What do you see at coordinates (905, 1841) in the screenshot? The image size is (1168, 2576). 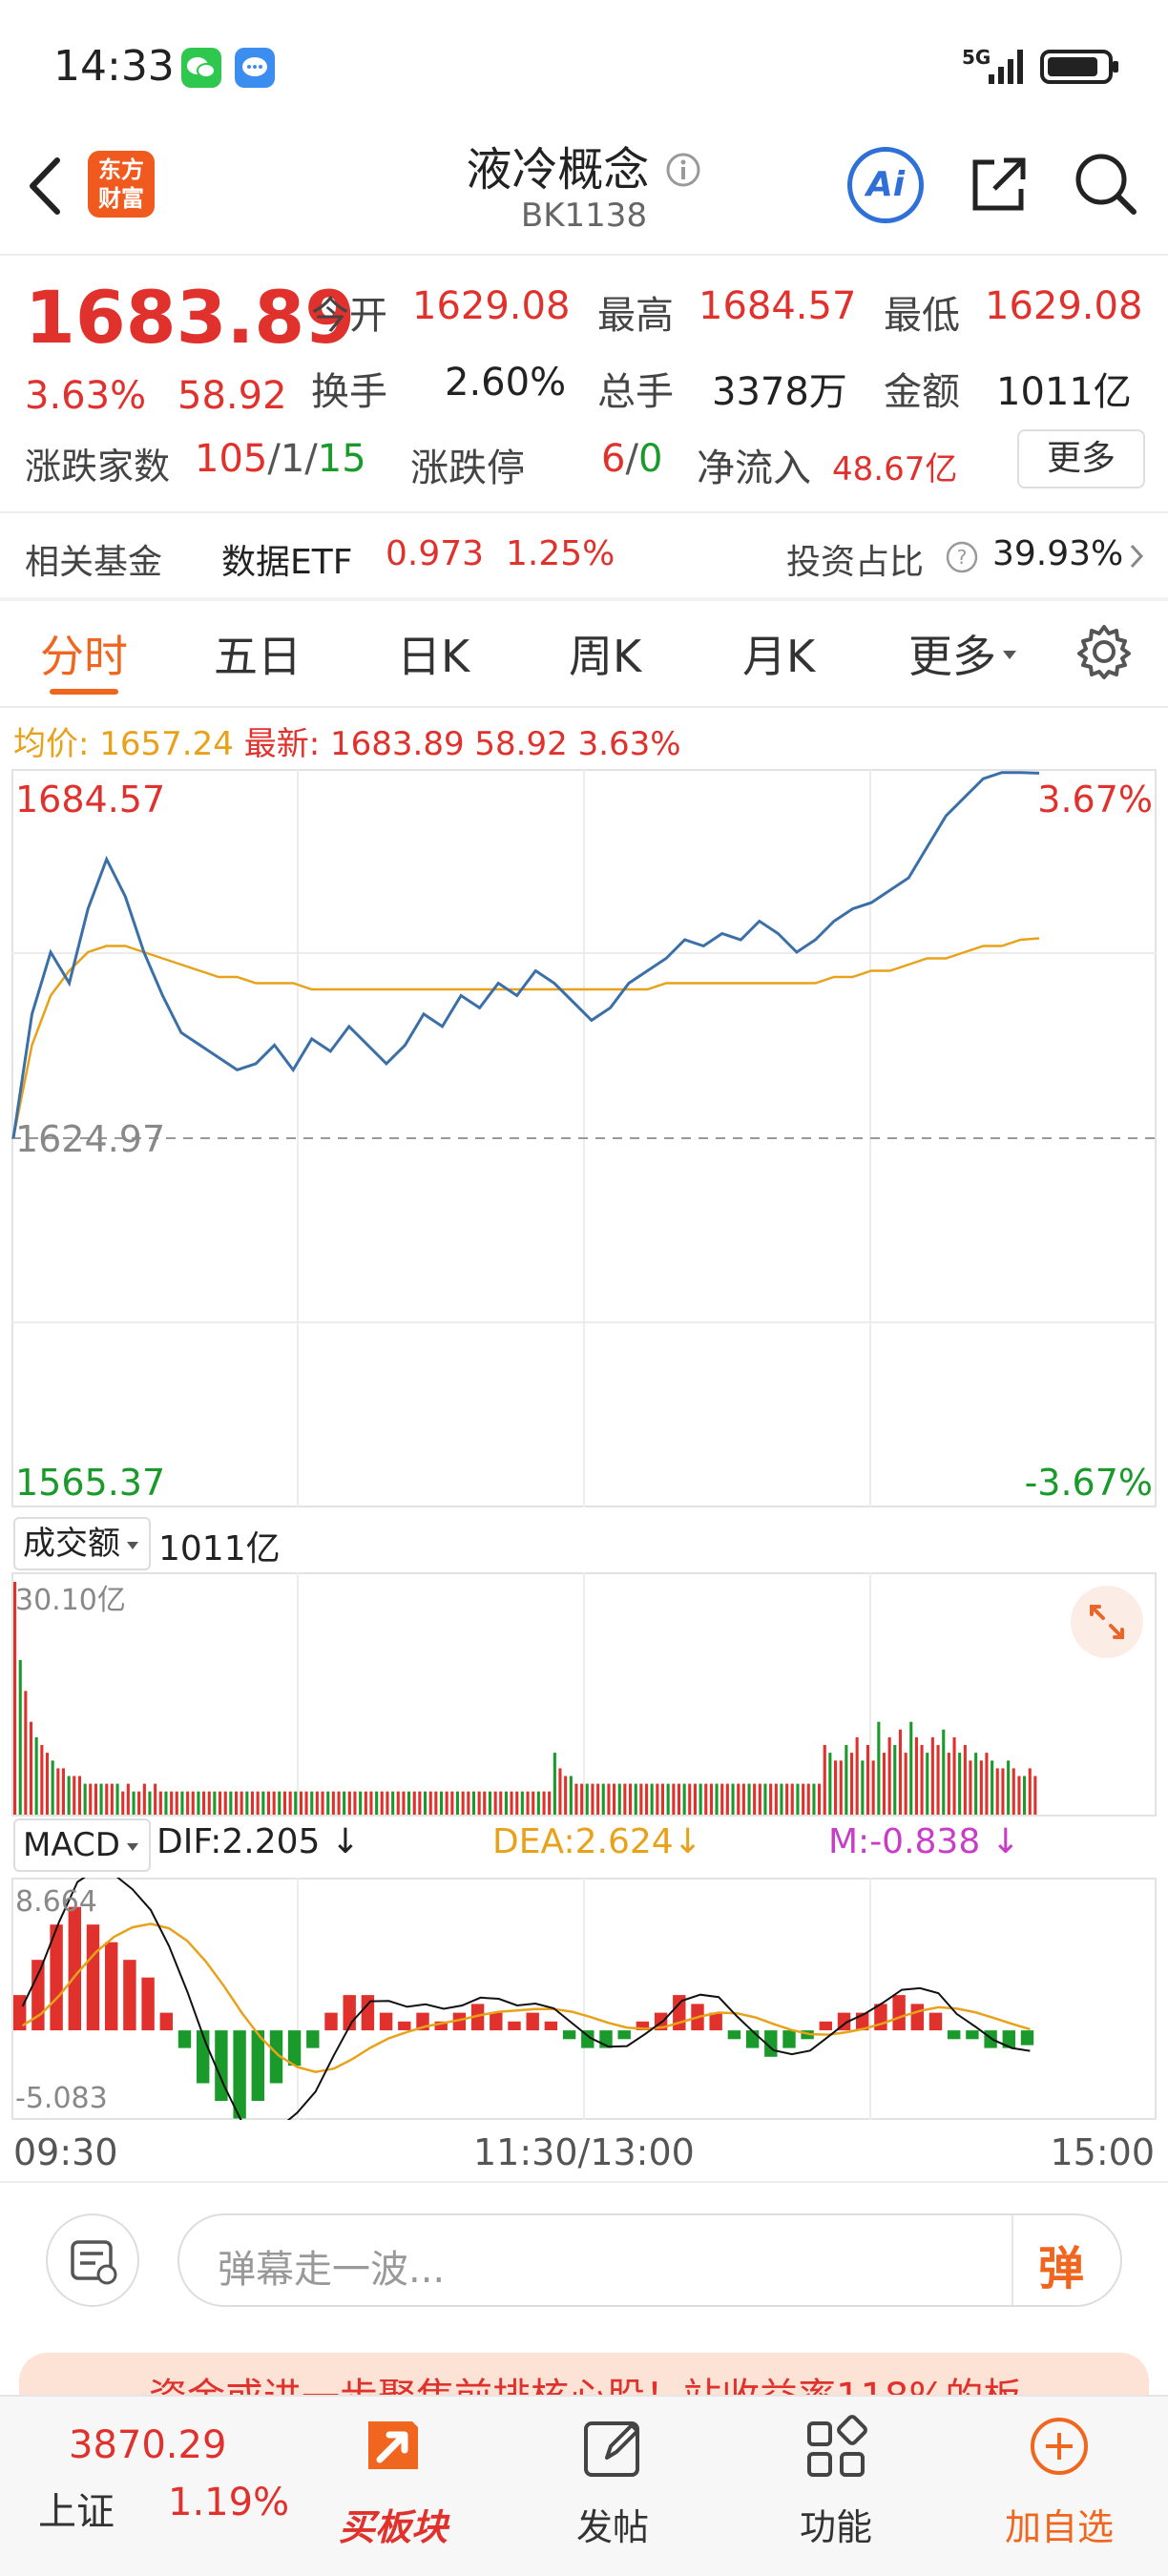 I see `macd-m-text: M:-0.838` at bounding box center [905, 1841].